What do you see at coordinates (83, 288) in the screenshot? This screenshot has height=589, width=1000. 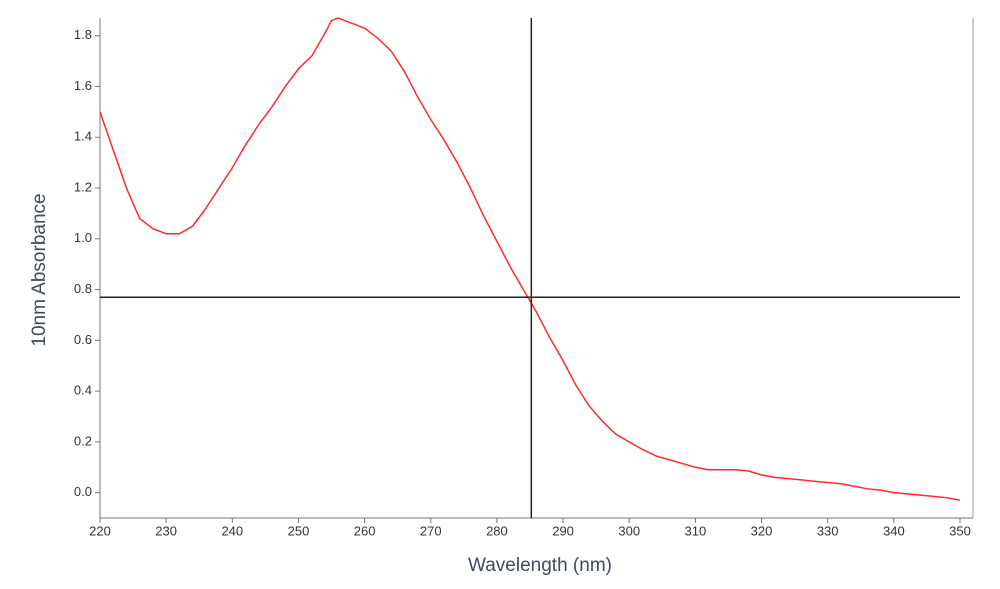 I see `y-tick-label: 0.8` at bounding box center [83, 288].